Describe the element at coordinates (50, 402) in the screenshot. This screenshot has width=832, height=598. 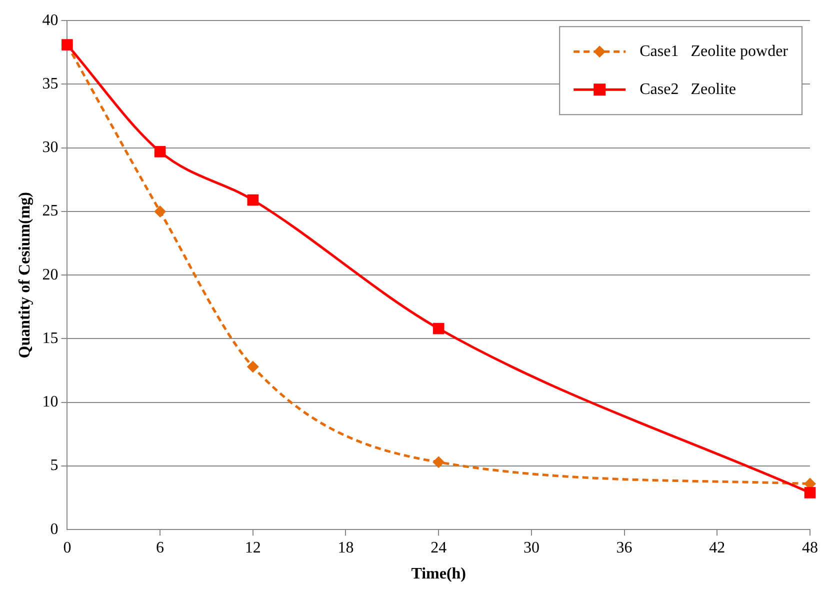
I see `y-tick-label: 10` at that location.